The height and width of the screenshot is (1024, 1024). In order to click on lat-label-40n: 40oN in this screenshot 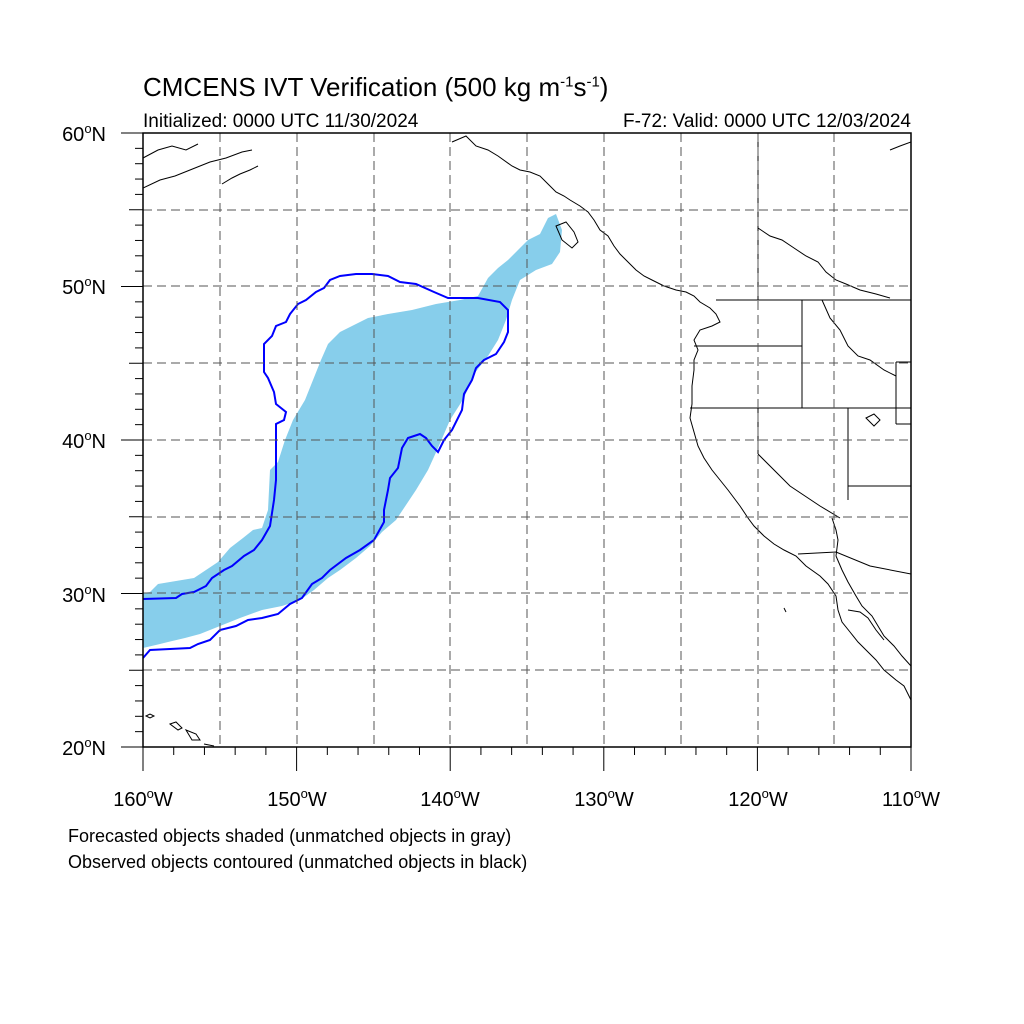, I will do `click(84, 440)`.